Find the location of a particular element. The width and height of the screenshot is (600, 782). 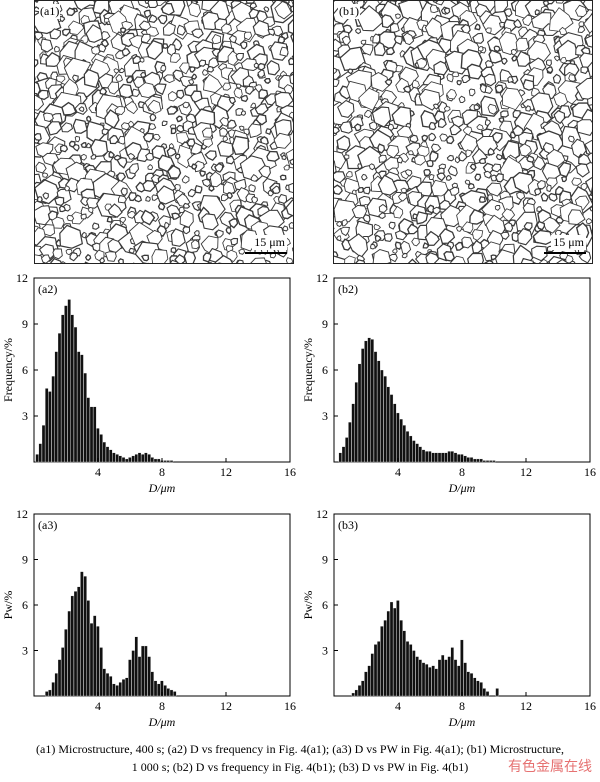

y-axis-label: Pw/% is located at coordinates (8, 605).